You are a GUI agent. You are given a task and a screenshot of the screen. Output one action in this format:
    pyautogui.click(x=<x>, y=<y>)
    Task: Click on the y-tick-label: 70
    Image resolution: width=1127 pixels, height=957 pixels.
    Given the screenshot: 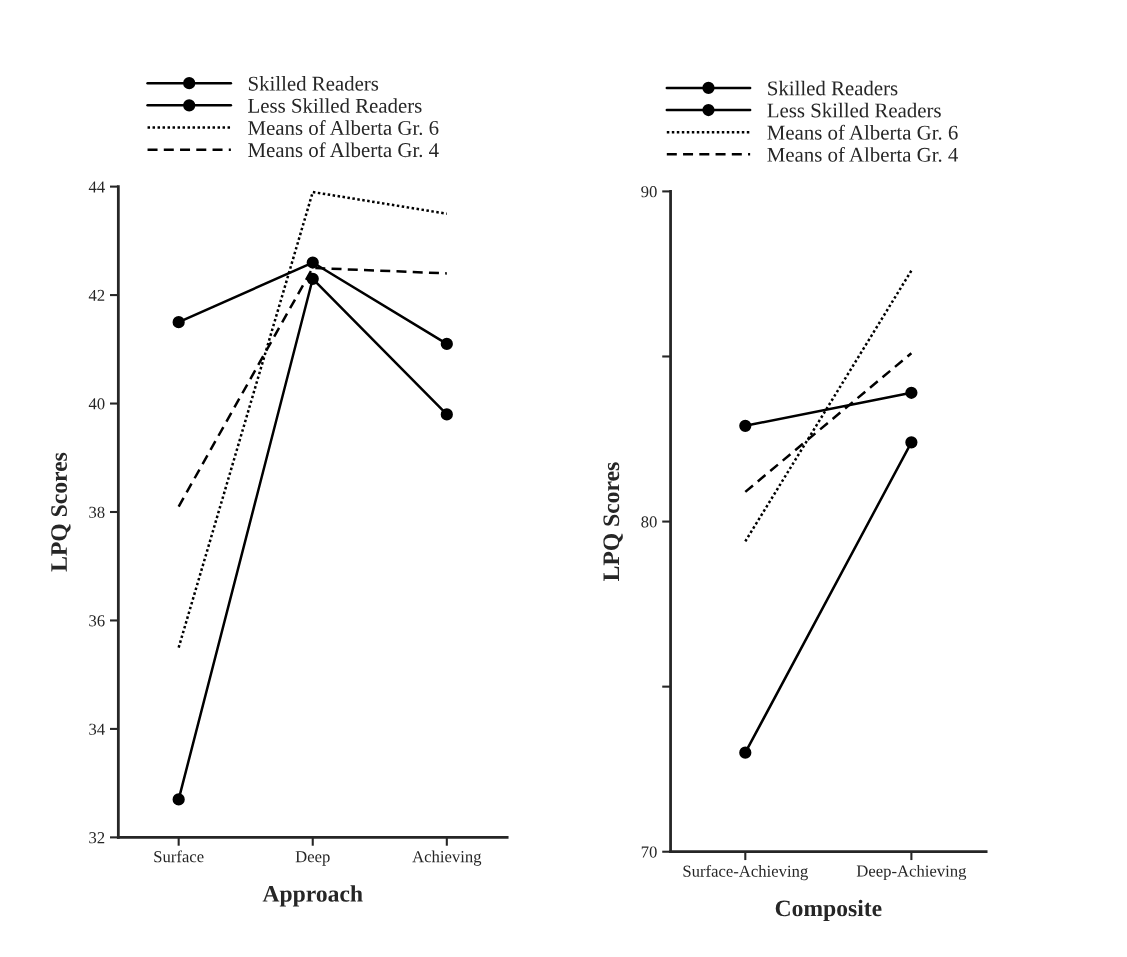 What is the action you would take?
    pyautogui.click(x=649, y=852)
    